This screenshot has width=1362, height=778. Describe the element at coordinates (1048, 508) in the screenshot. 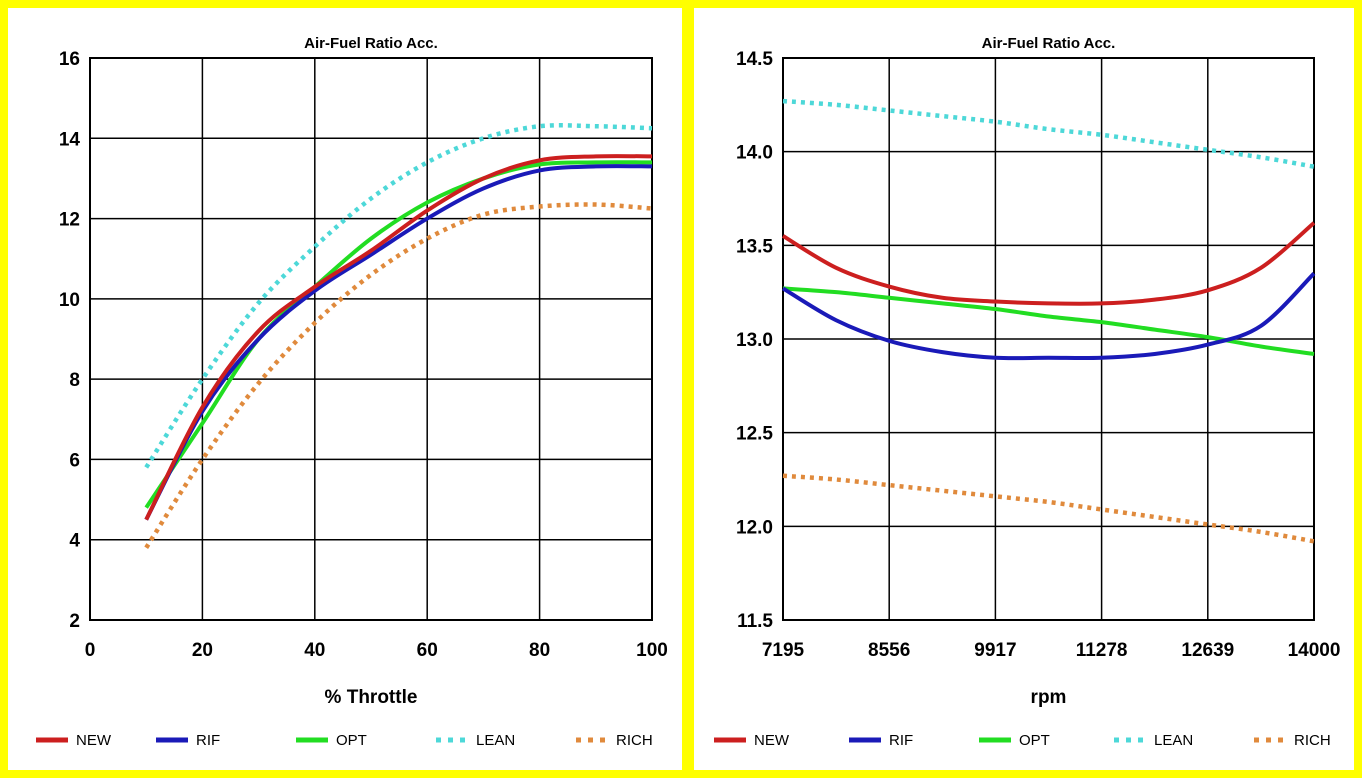

I see `series-line-rich` at that location.